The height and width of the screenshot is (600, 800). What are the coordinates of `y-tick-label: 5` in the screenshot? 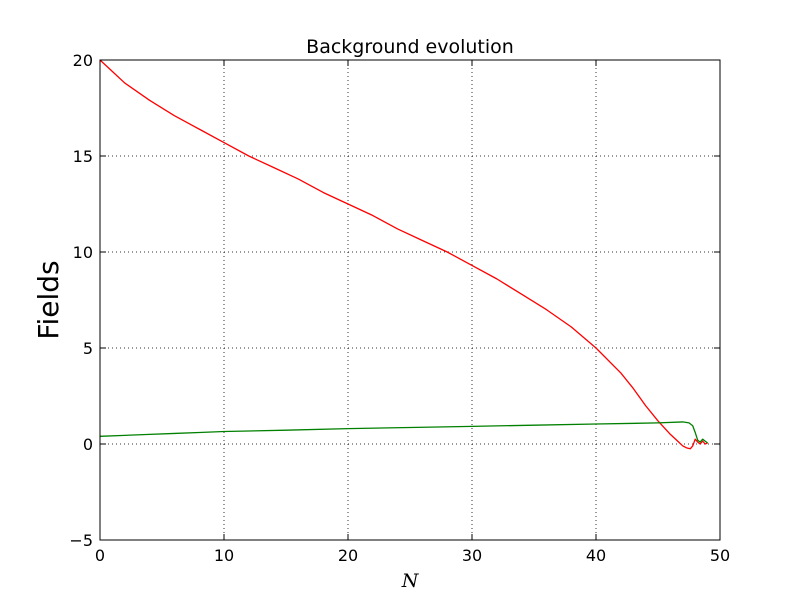 It's located at (88, 348).